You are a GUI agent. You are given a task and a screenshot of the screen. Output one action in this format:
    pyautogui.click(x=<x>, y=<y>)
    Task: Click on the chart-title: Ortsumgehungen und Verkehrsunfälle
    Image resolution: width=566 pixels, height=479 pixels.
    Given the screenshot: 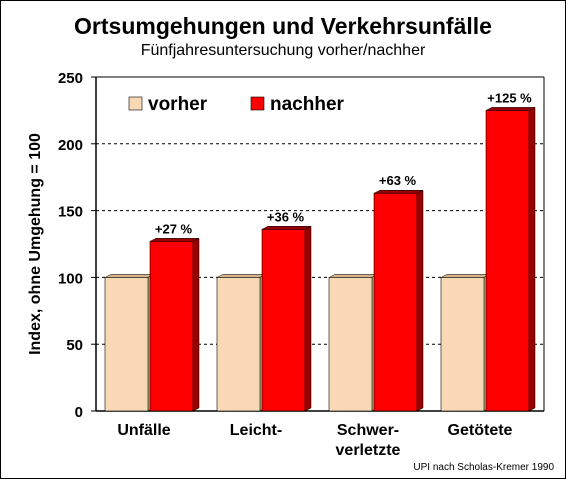 What is the action you would take?
    pyautogui.click(x=283, y=26)
    